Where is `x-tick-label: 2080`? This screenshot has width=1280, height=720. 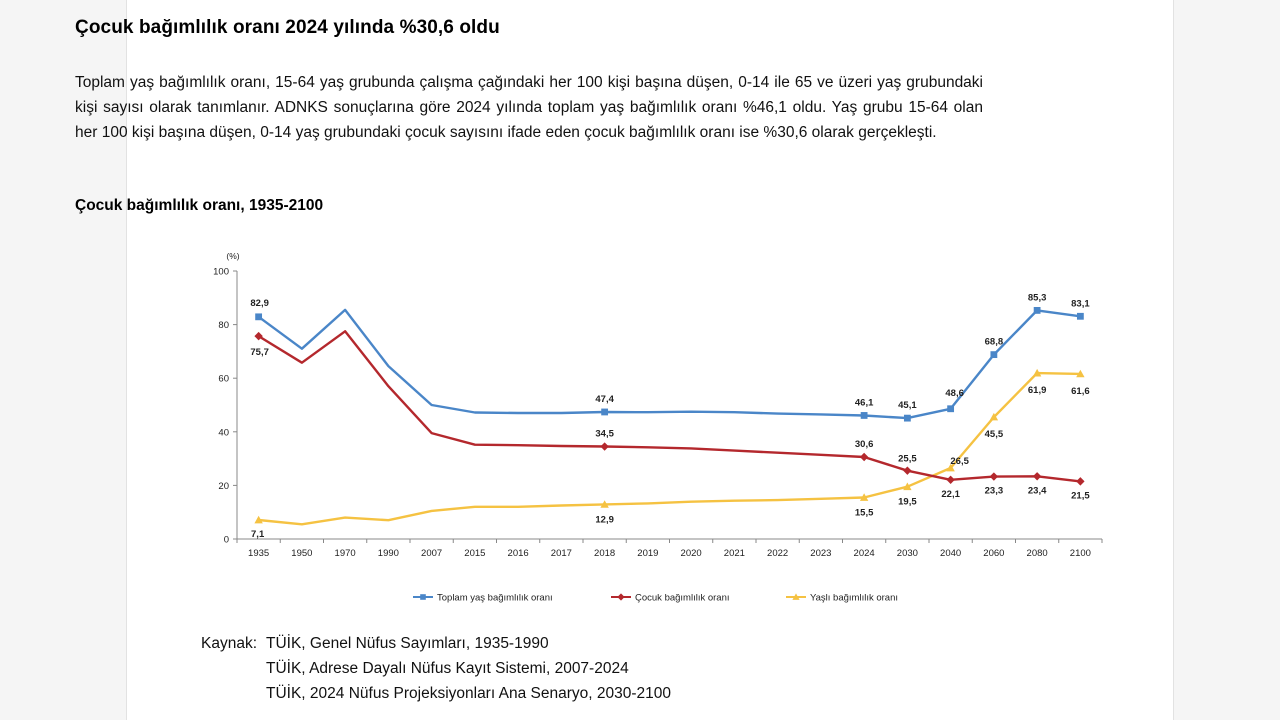
x-tick-label: 2080 is located at coordinates (1037, 553).